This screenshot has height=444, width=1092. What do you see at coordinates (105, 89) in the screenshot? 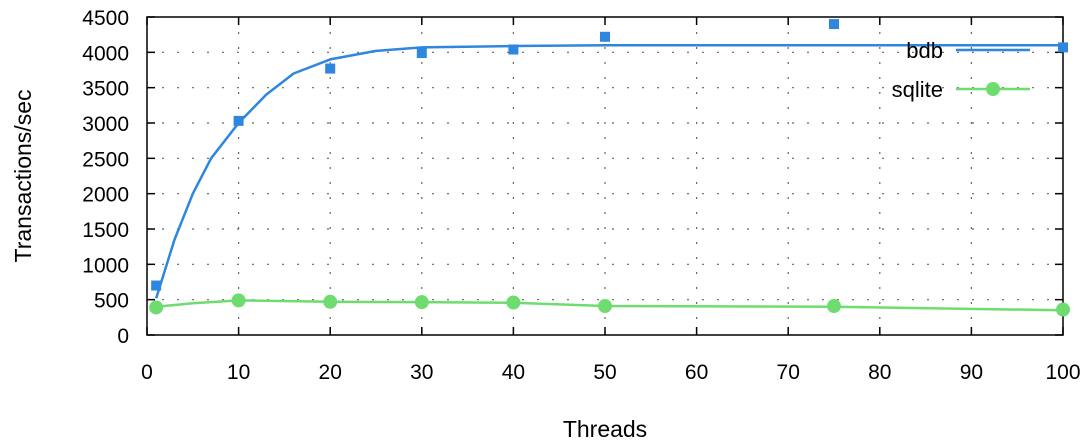
I see `y-tick-label: 3500` at bounding box center [105, 89].